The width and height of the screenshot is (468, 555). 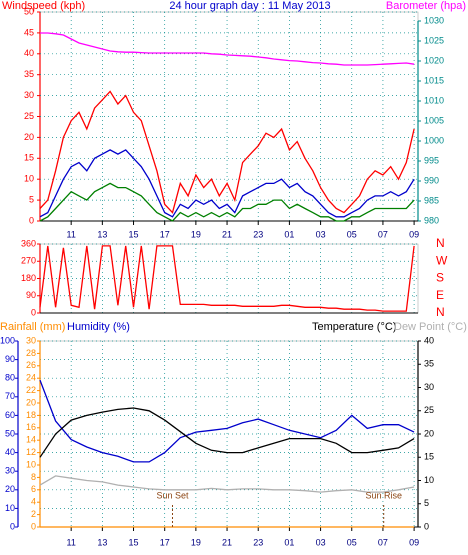 I want to click on y-tick-label: 28, so click(x=31, y=353).